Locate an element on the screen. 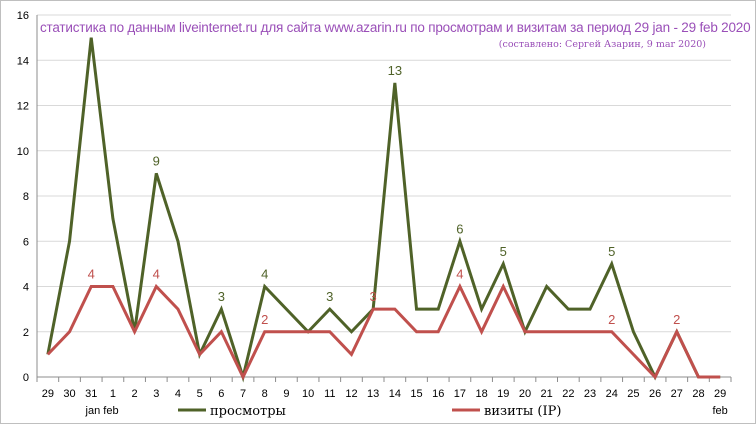  data-label: 9 is located at coordinates (156, 160).